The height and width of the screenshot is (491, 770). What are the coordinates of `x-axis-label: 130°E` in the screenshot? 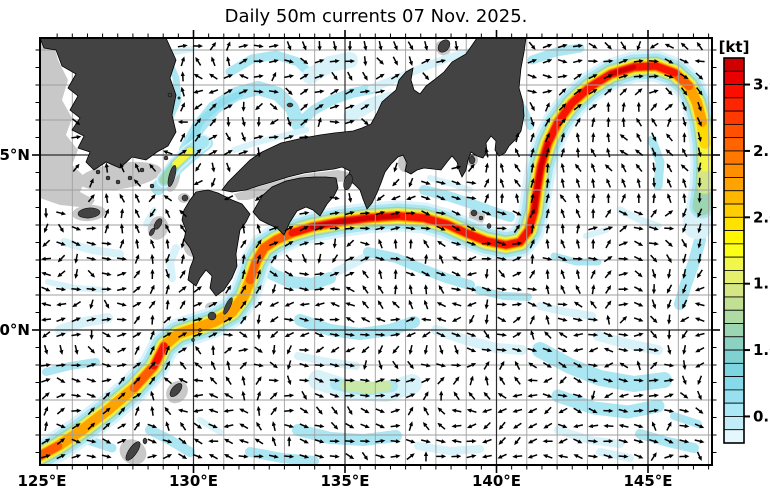 It's located at (193, 481).